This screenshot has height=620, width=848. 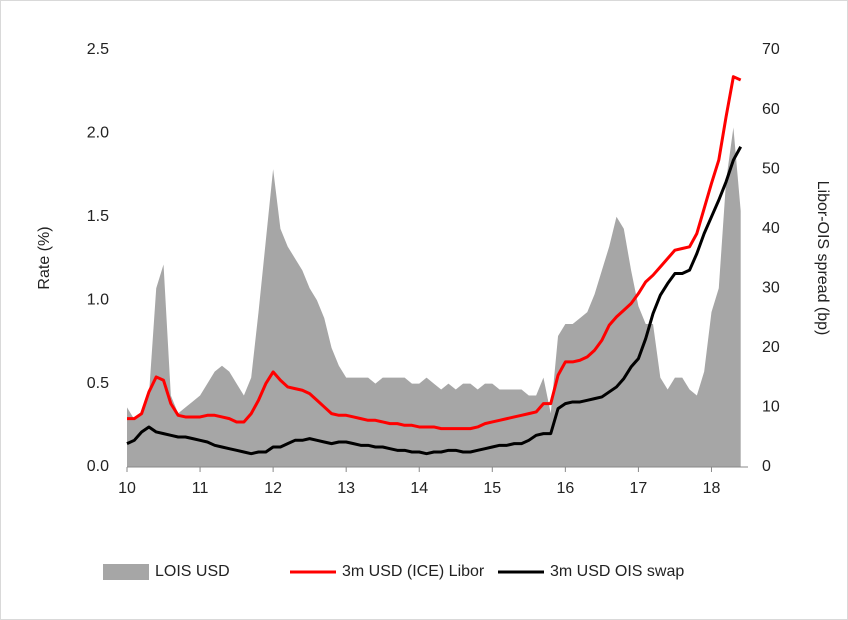 What do you see at coordinates (98, 216) in the screenshot?
I see `y-tick-label: 1.5` at bounding box center [98, 216].